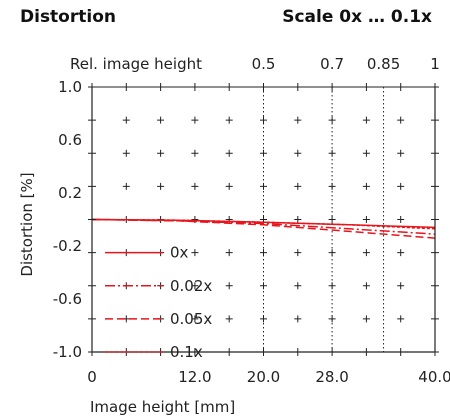  I want to click on y-tick-label: 1.0, so click(70, 87).